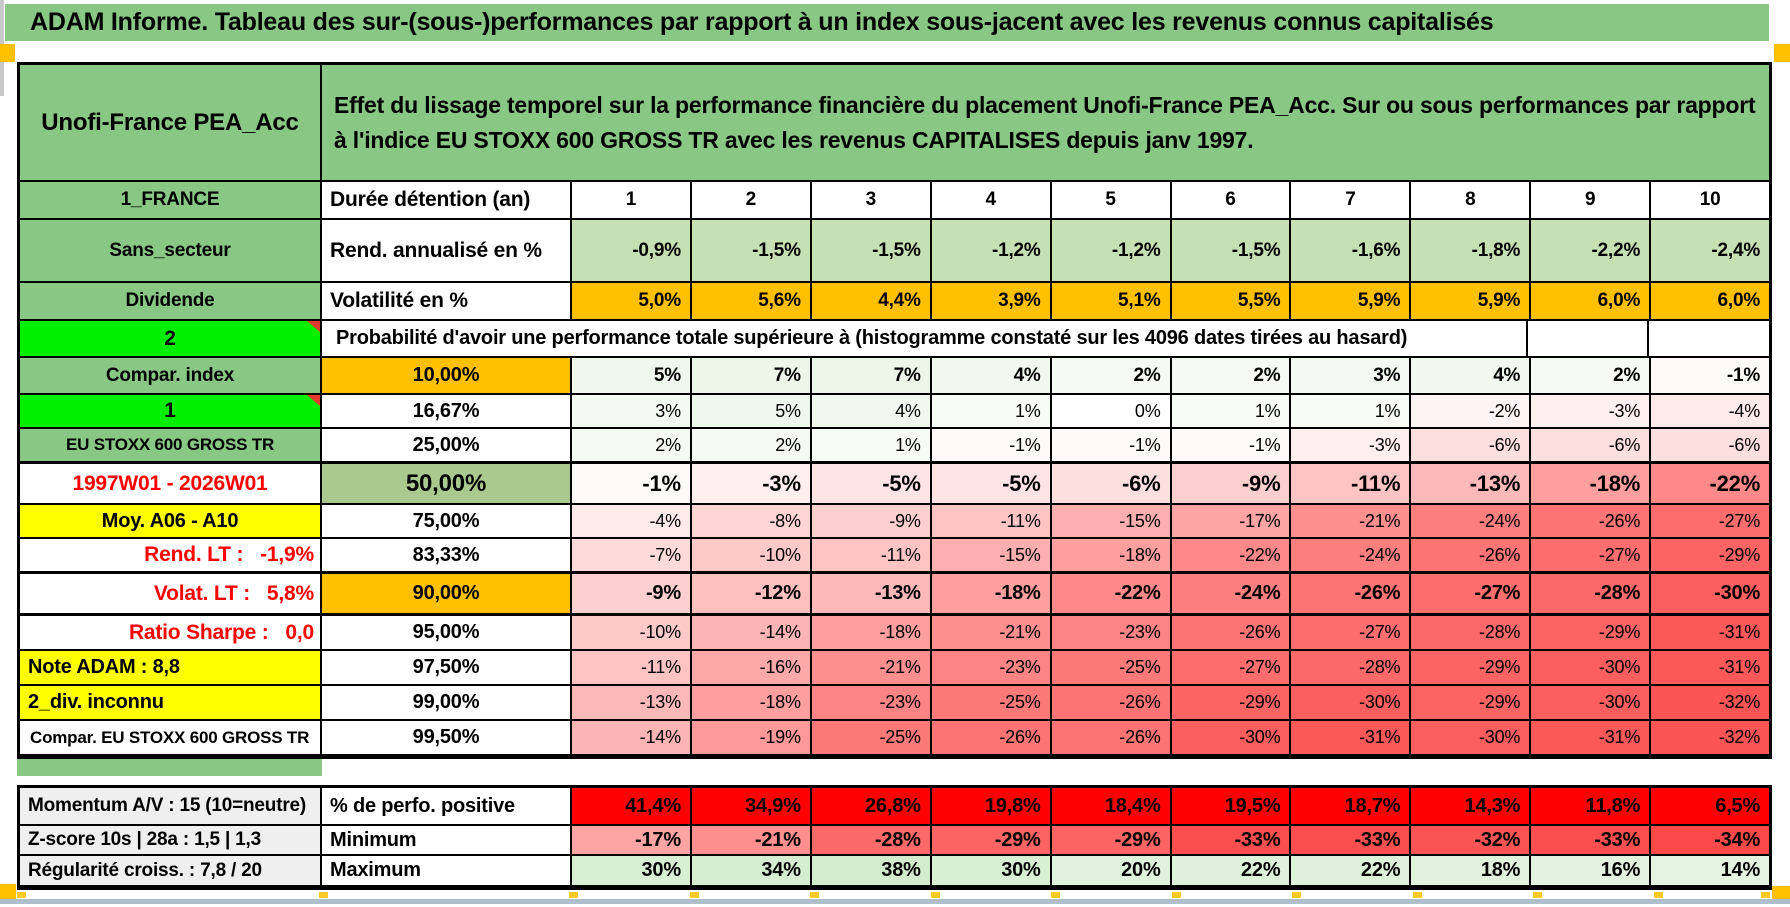 This screenshot has height=907, width=1790. I want to click on value-cell: 2%, so click(1231, 376).